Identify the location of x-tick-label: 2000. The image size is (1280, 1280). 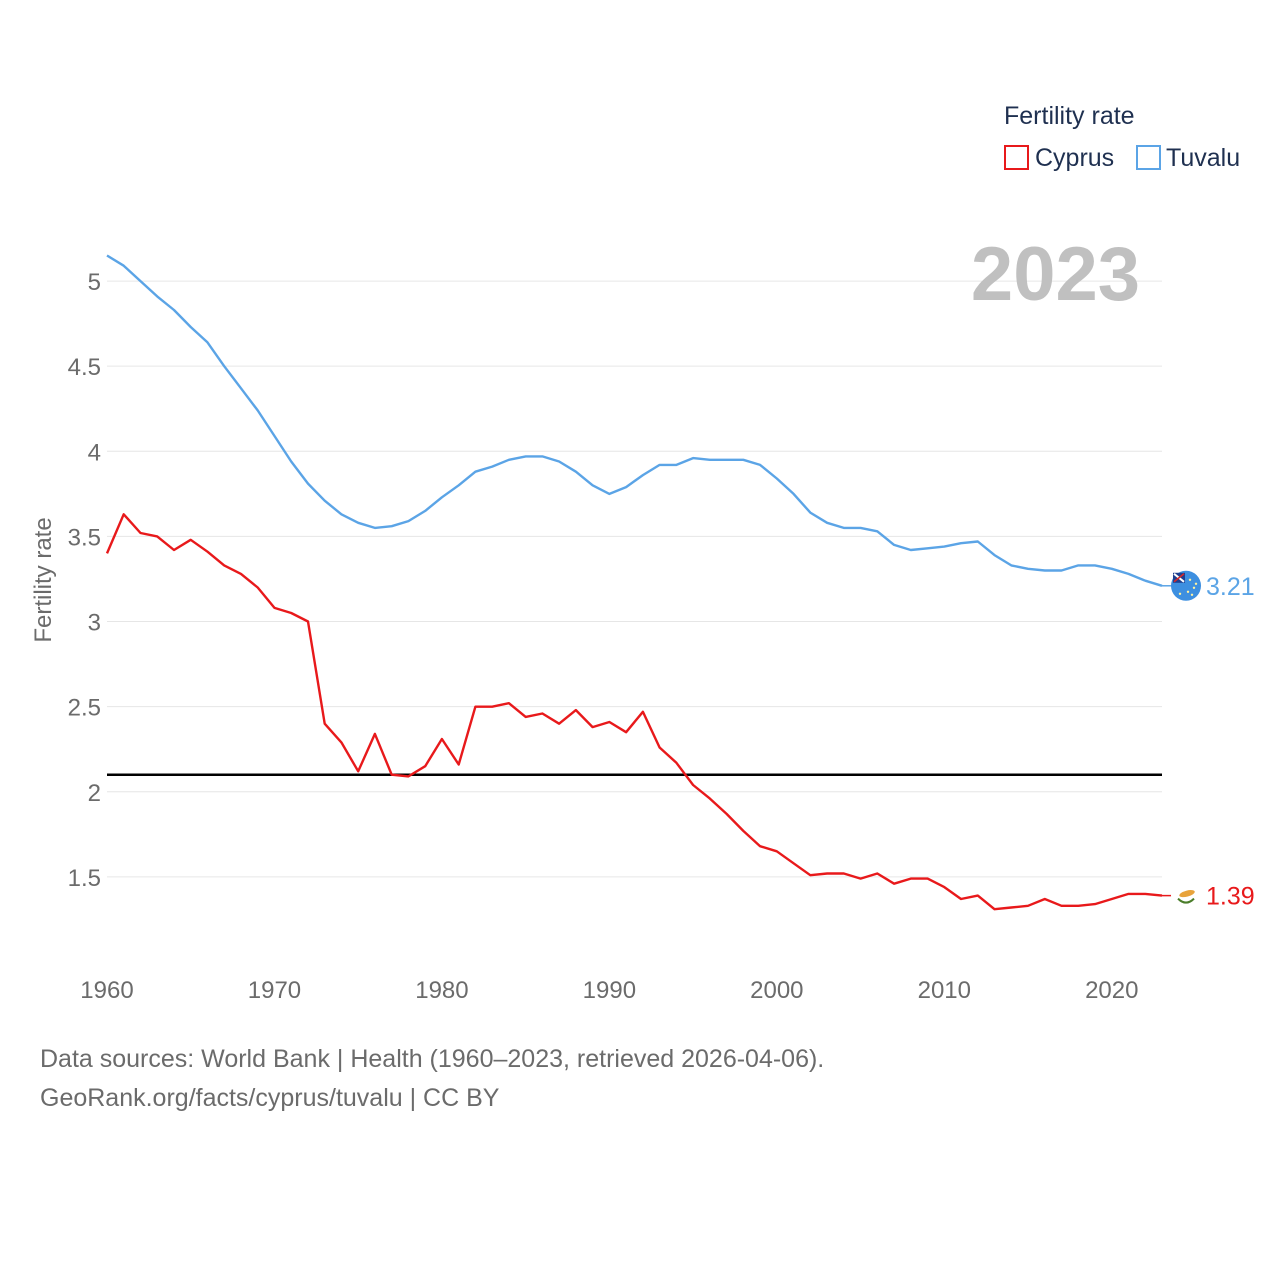
(776, 990).